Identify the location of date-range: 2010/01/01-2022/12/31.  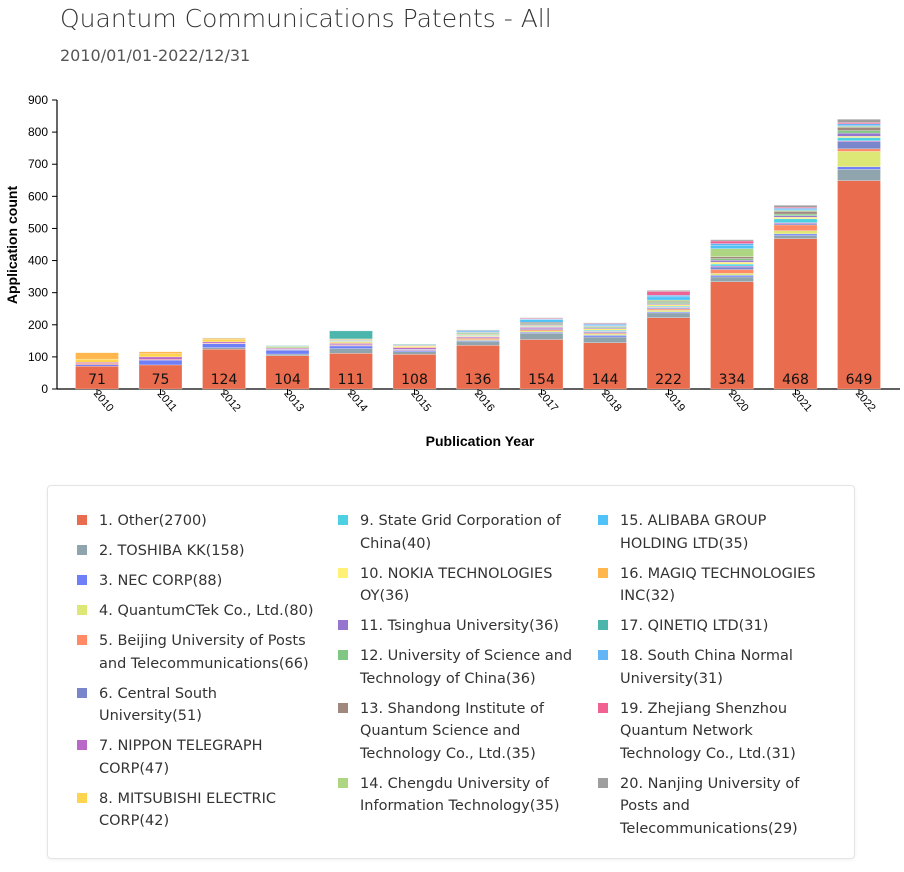
(155, 55).